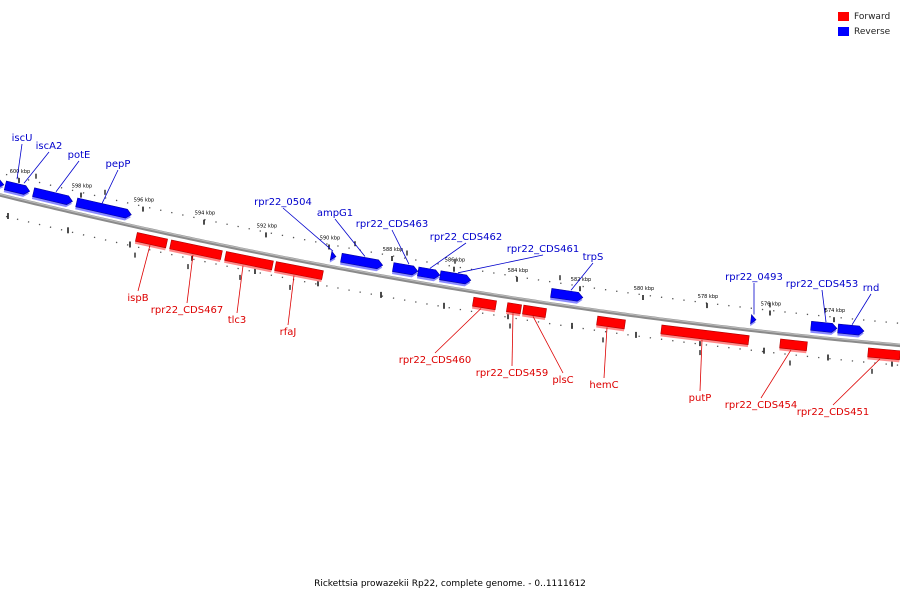  I want to click on gene-iscU, so click(2, 185).